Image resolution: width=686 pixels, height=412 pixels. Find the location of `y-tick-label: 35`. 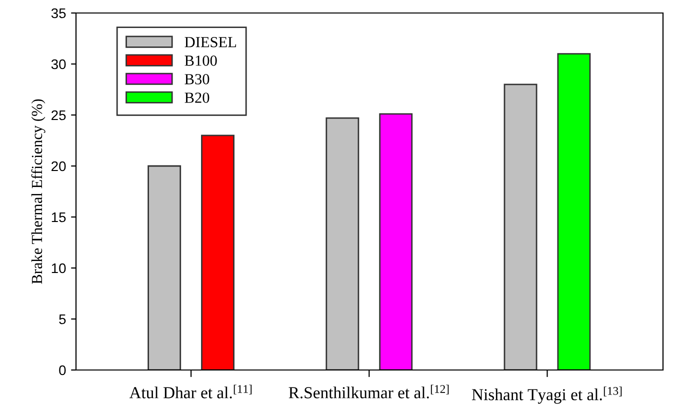

y-tick-label: 35 is located at coordinates (58, 13).